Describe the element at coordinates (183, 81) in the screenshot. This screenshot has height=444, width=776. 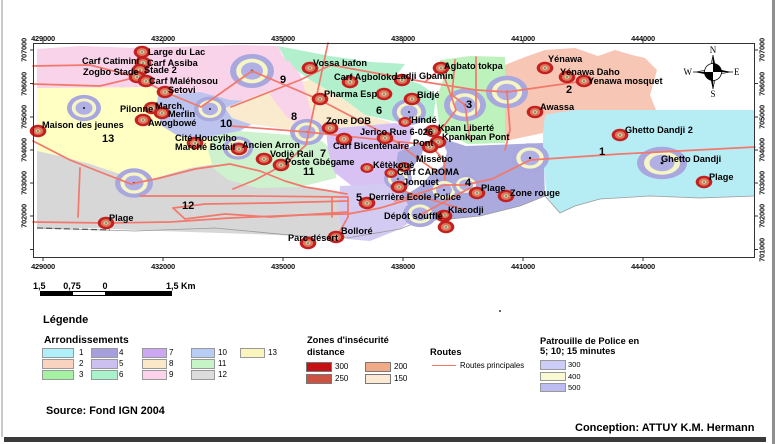
I see `svg-text: Carf Maléhosou` at that location.